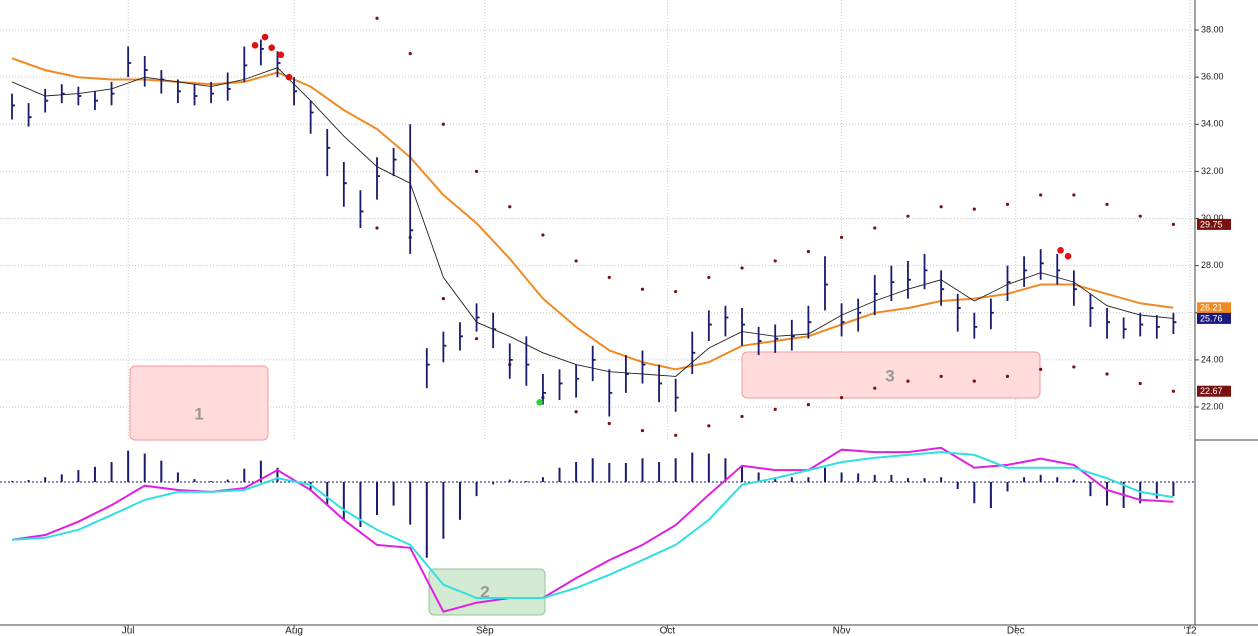 The image size is (1258, 636). Describe the element at coordinates (1189, 631) in the screenshot. I see `x-tick-label: '12` at that location.